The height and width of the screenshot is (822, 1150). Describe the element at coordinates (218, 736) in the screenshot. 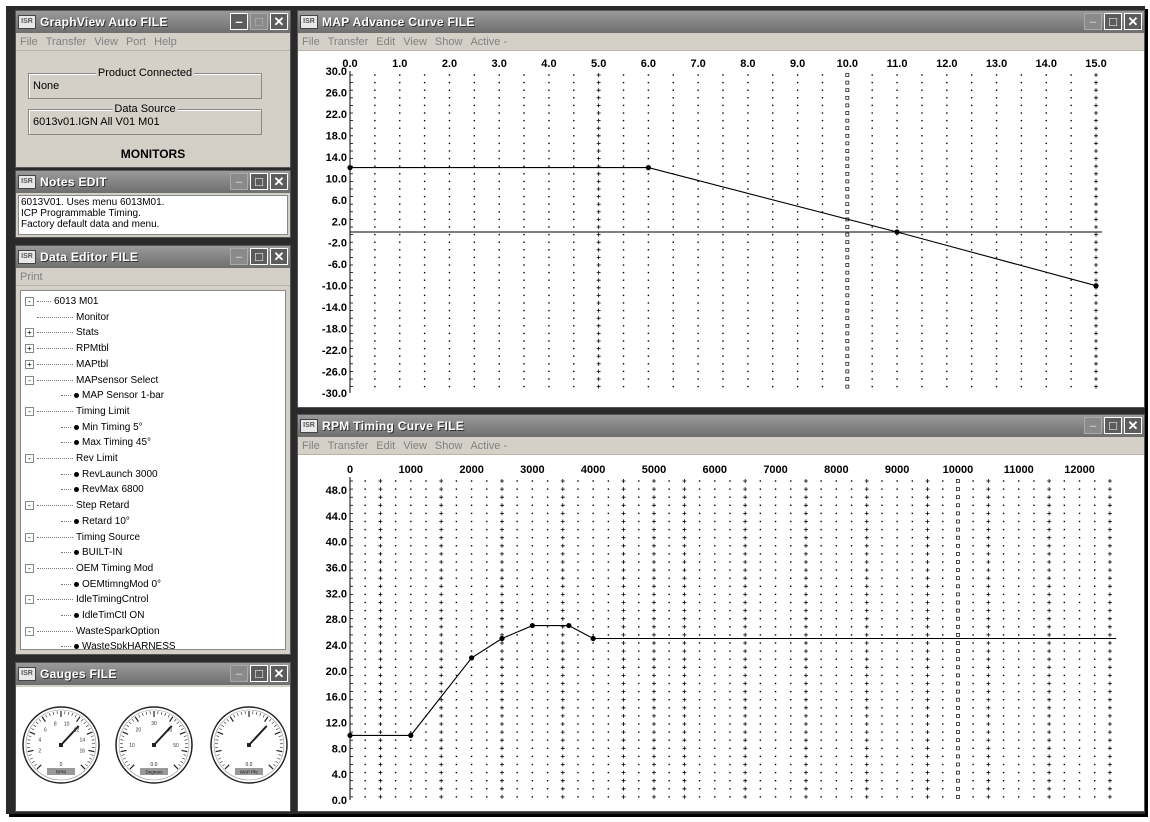

I see `gauge-tick` at that location.